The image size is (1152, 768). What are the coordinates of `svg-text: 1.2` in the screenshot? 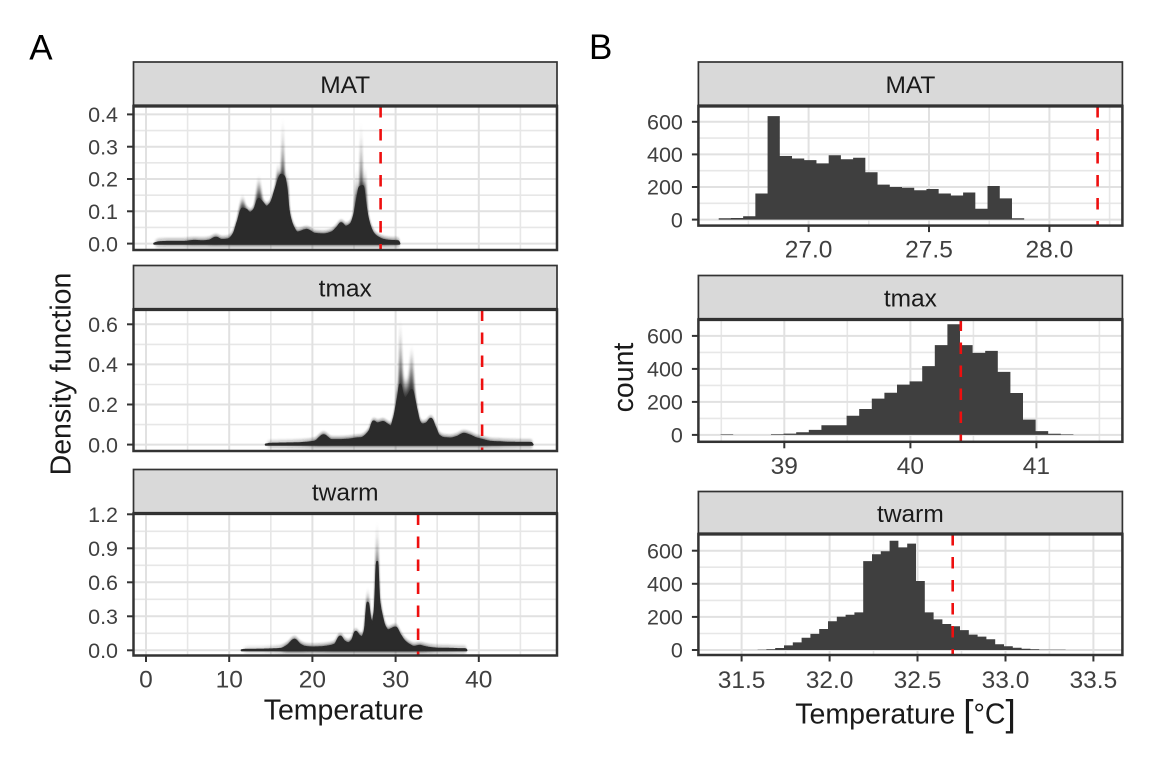 It's located at (103, 515).